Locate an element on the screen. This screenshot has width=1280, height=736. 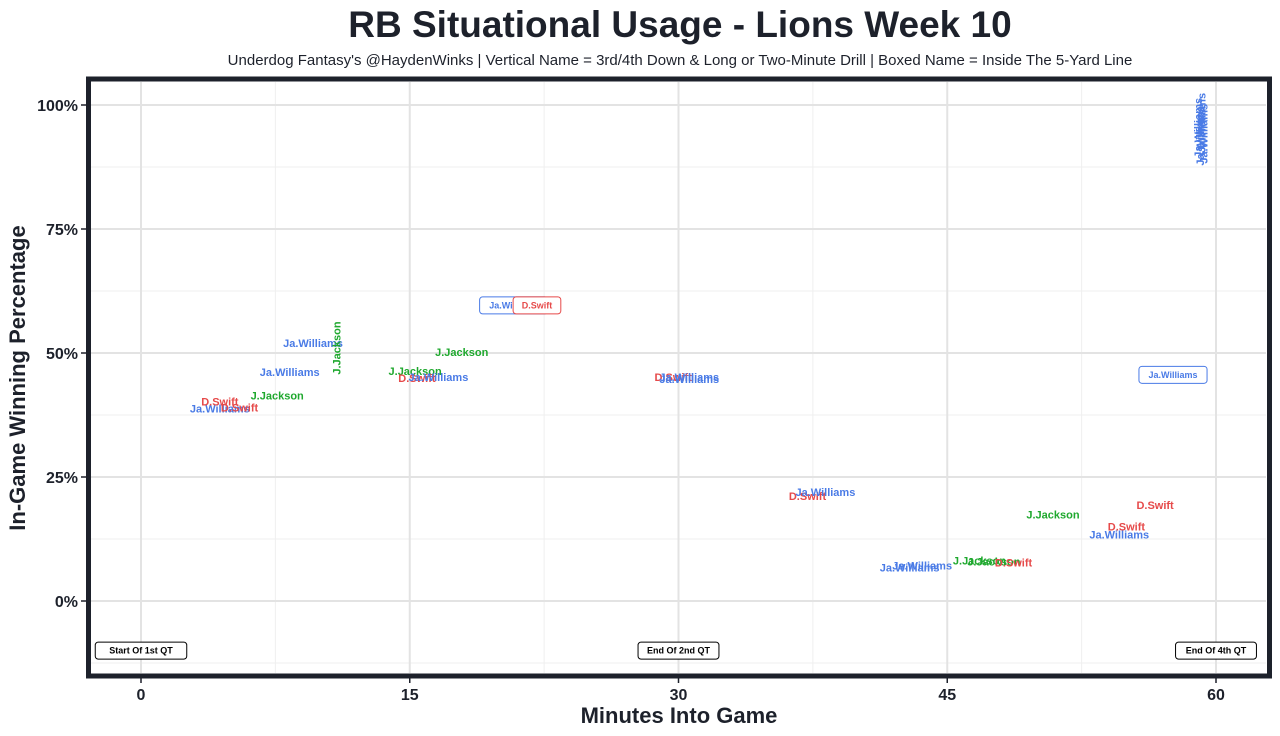
y-tick-label: 50% is located at coordinates (62, 354).